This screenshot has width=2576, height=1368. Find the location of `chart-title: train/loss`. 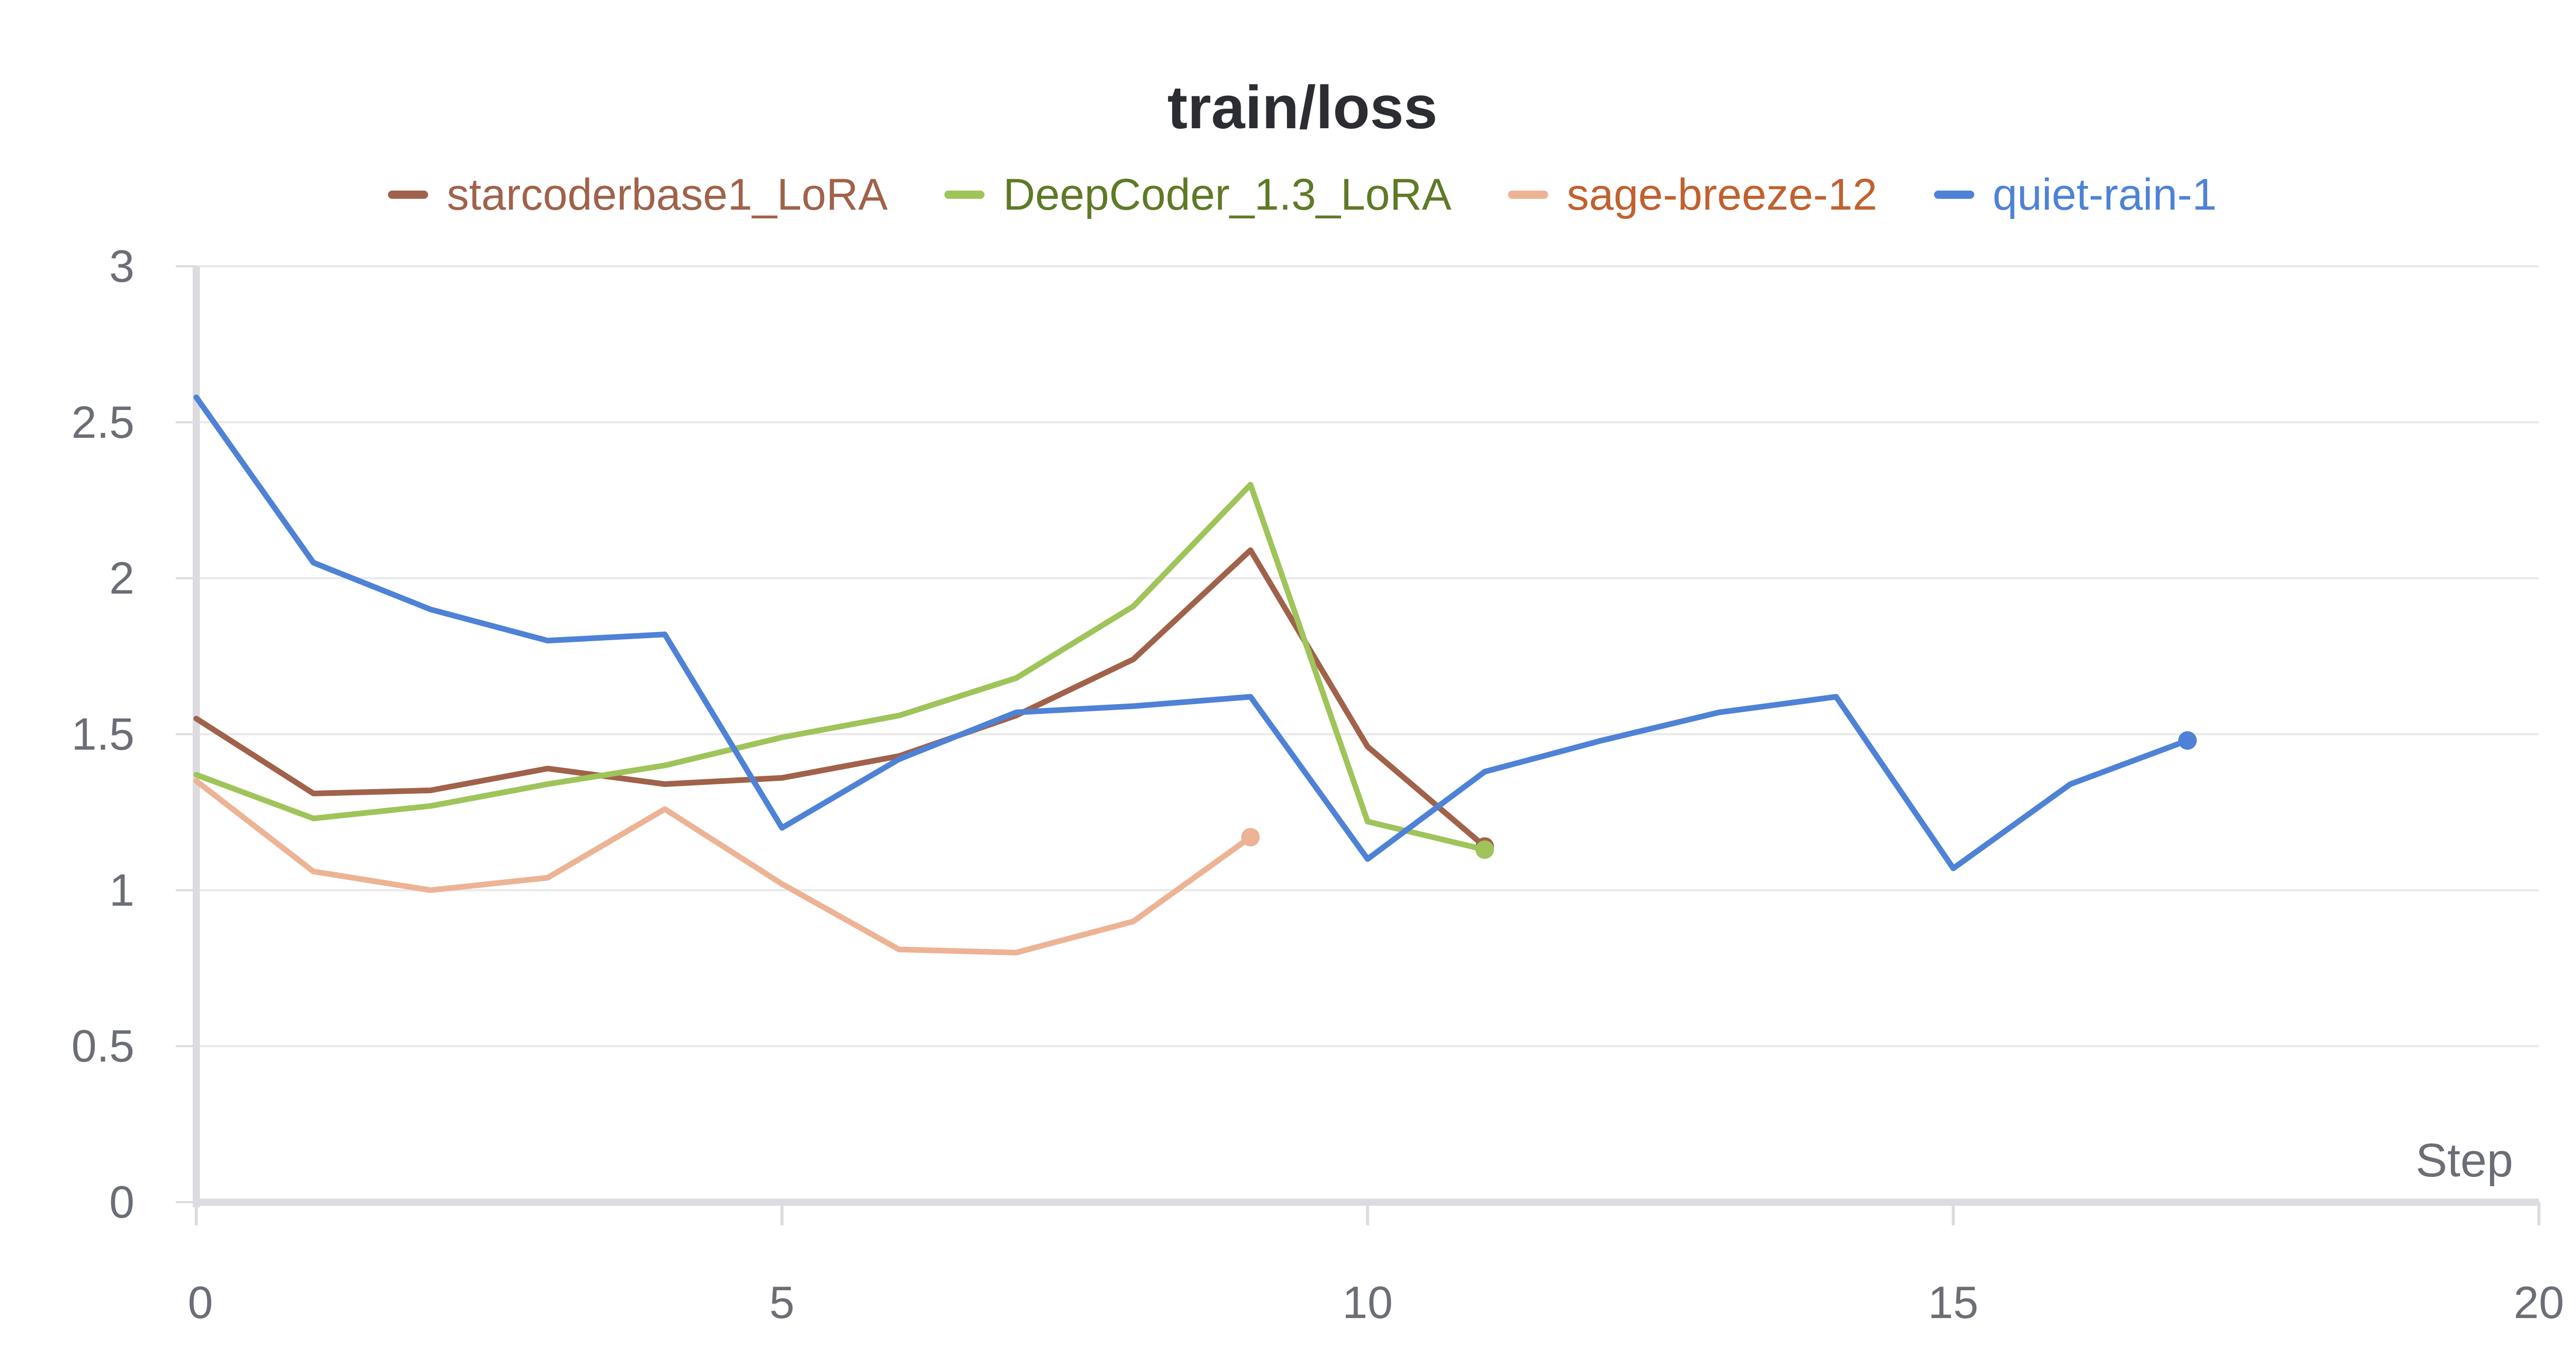

chart-title: train/loss is located at coordinates (1302, 108).